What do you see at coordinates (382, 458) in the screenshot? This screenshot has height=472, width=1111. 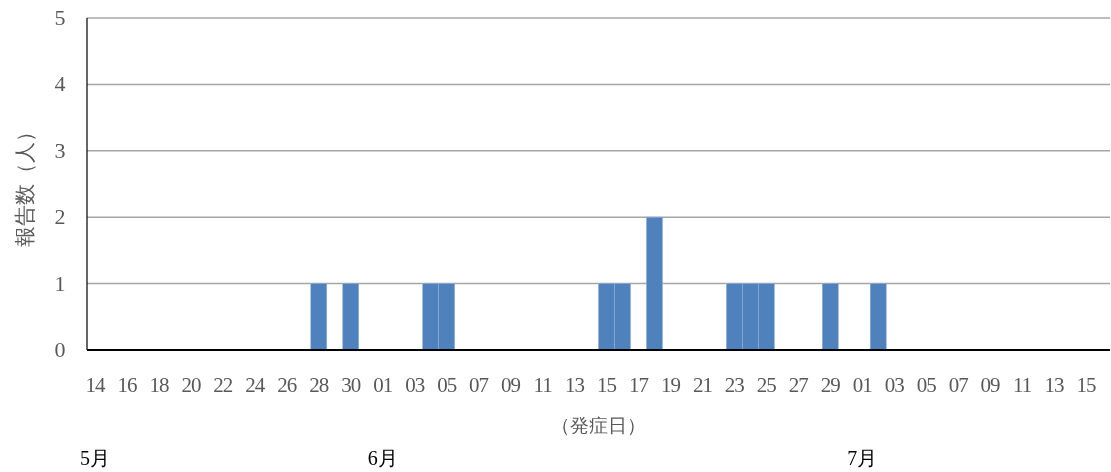 I see `text: 6月` at bounding box center [382, 458].